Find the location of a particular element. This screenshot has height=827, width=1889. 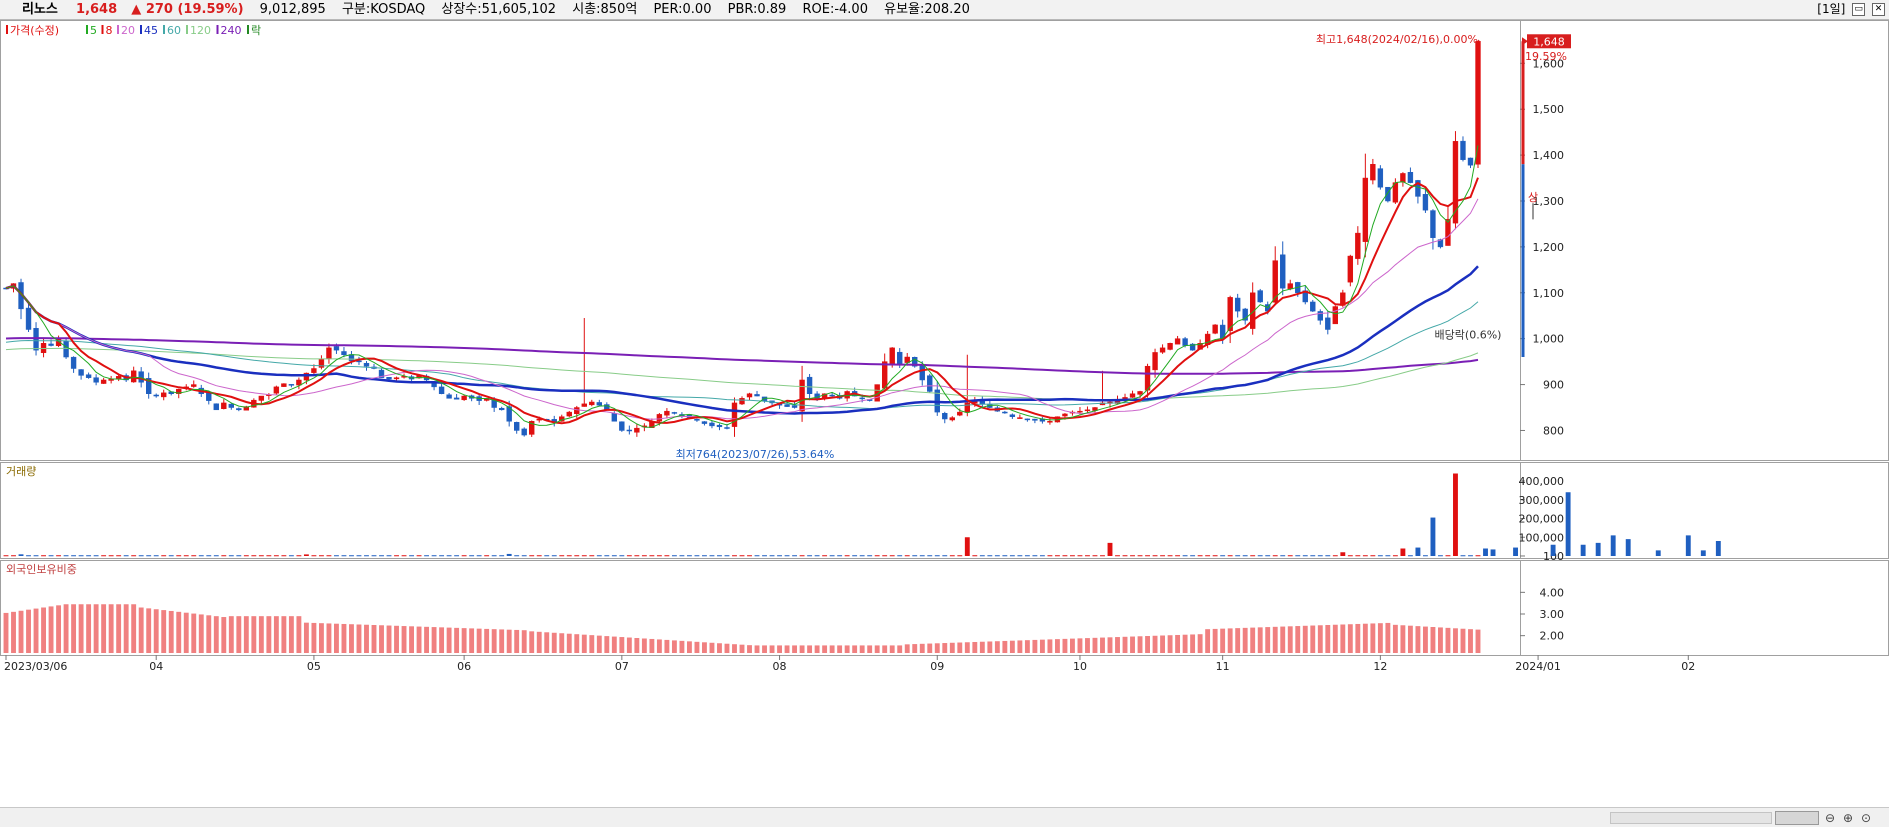

current-price: 1,648 is located at coordinates (97, 9).